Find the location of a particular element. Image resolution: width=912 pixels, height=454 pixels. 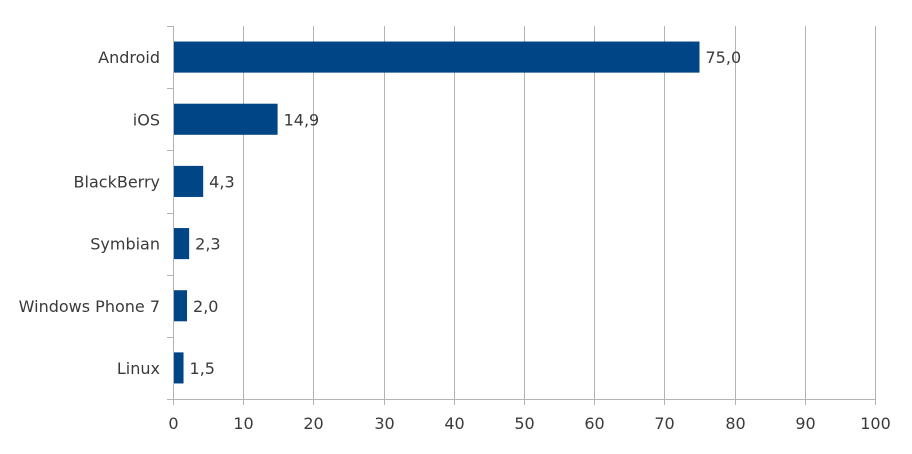

value-label-android: 75,0 is located at coordinates (724, 57).